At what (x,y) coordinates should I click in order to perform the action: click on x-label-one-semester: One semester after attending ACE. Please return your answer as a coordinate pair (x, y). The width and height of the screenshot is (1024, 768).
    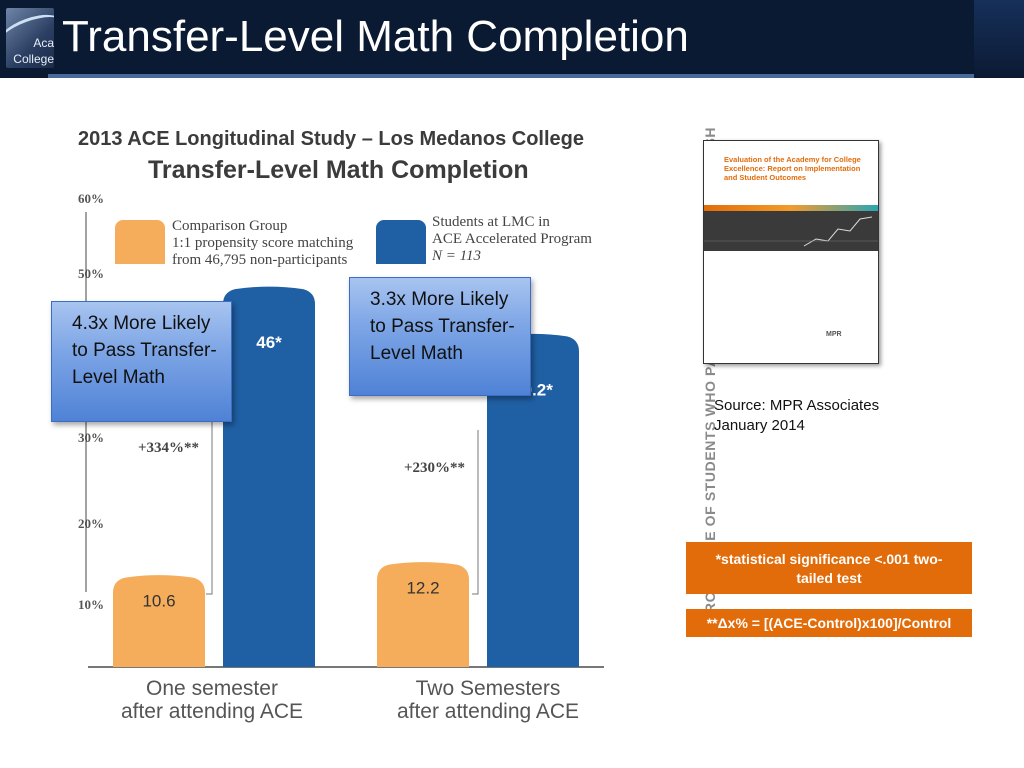
    Looking at the image, I should click on (212, 700).